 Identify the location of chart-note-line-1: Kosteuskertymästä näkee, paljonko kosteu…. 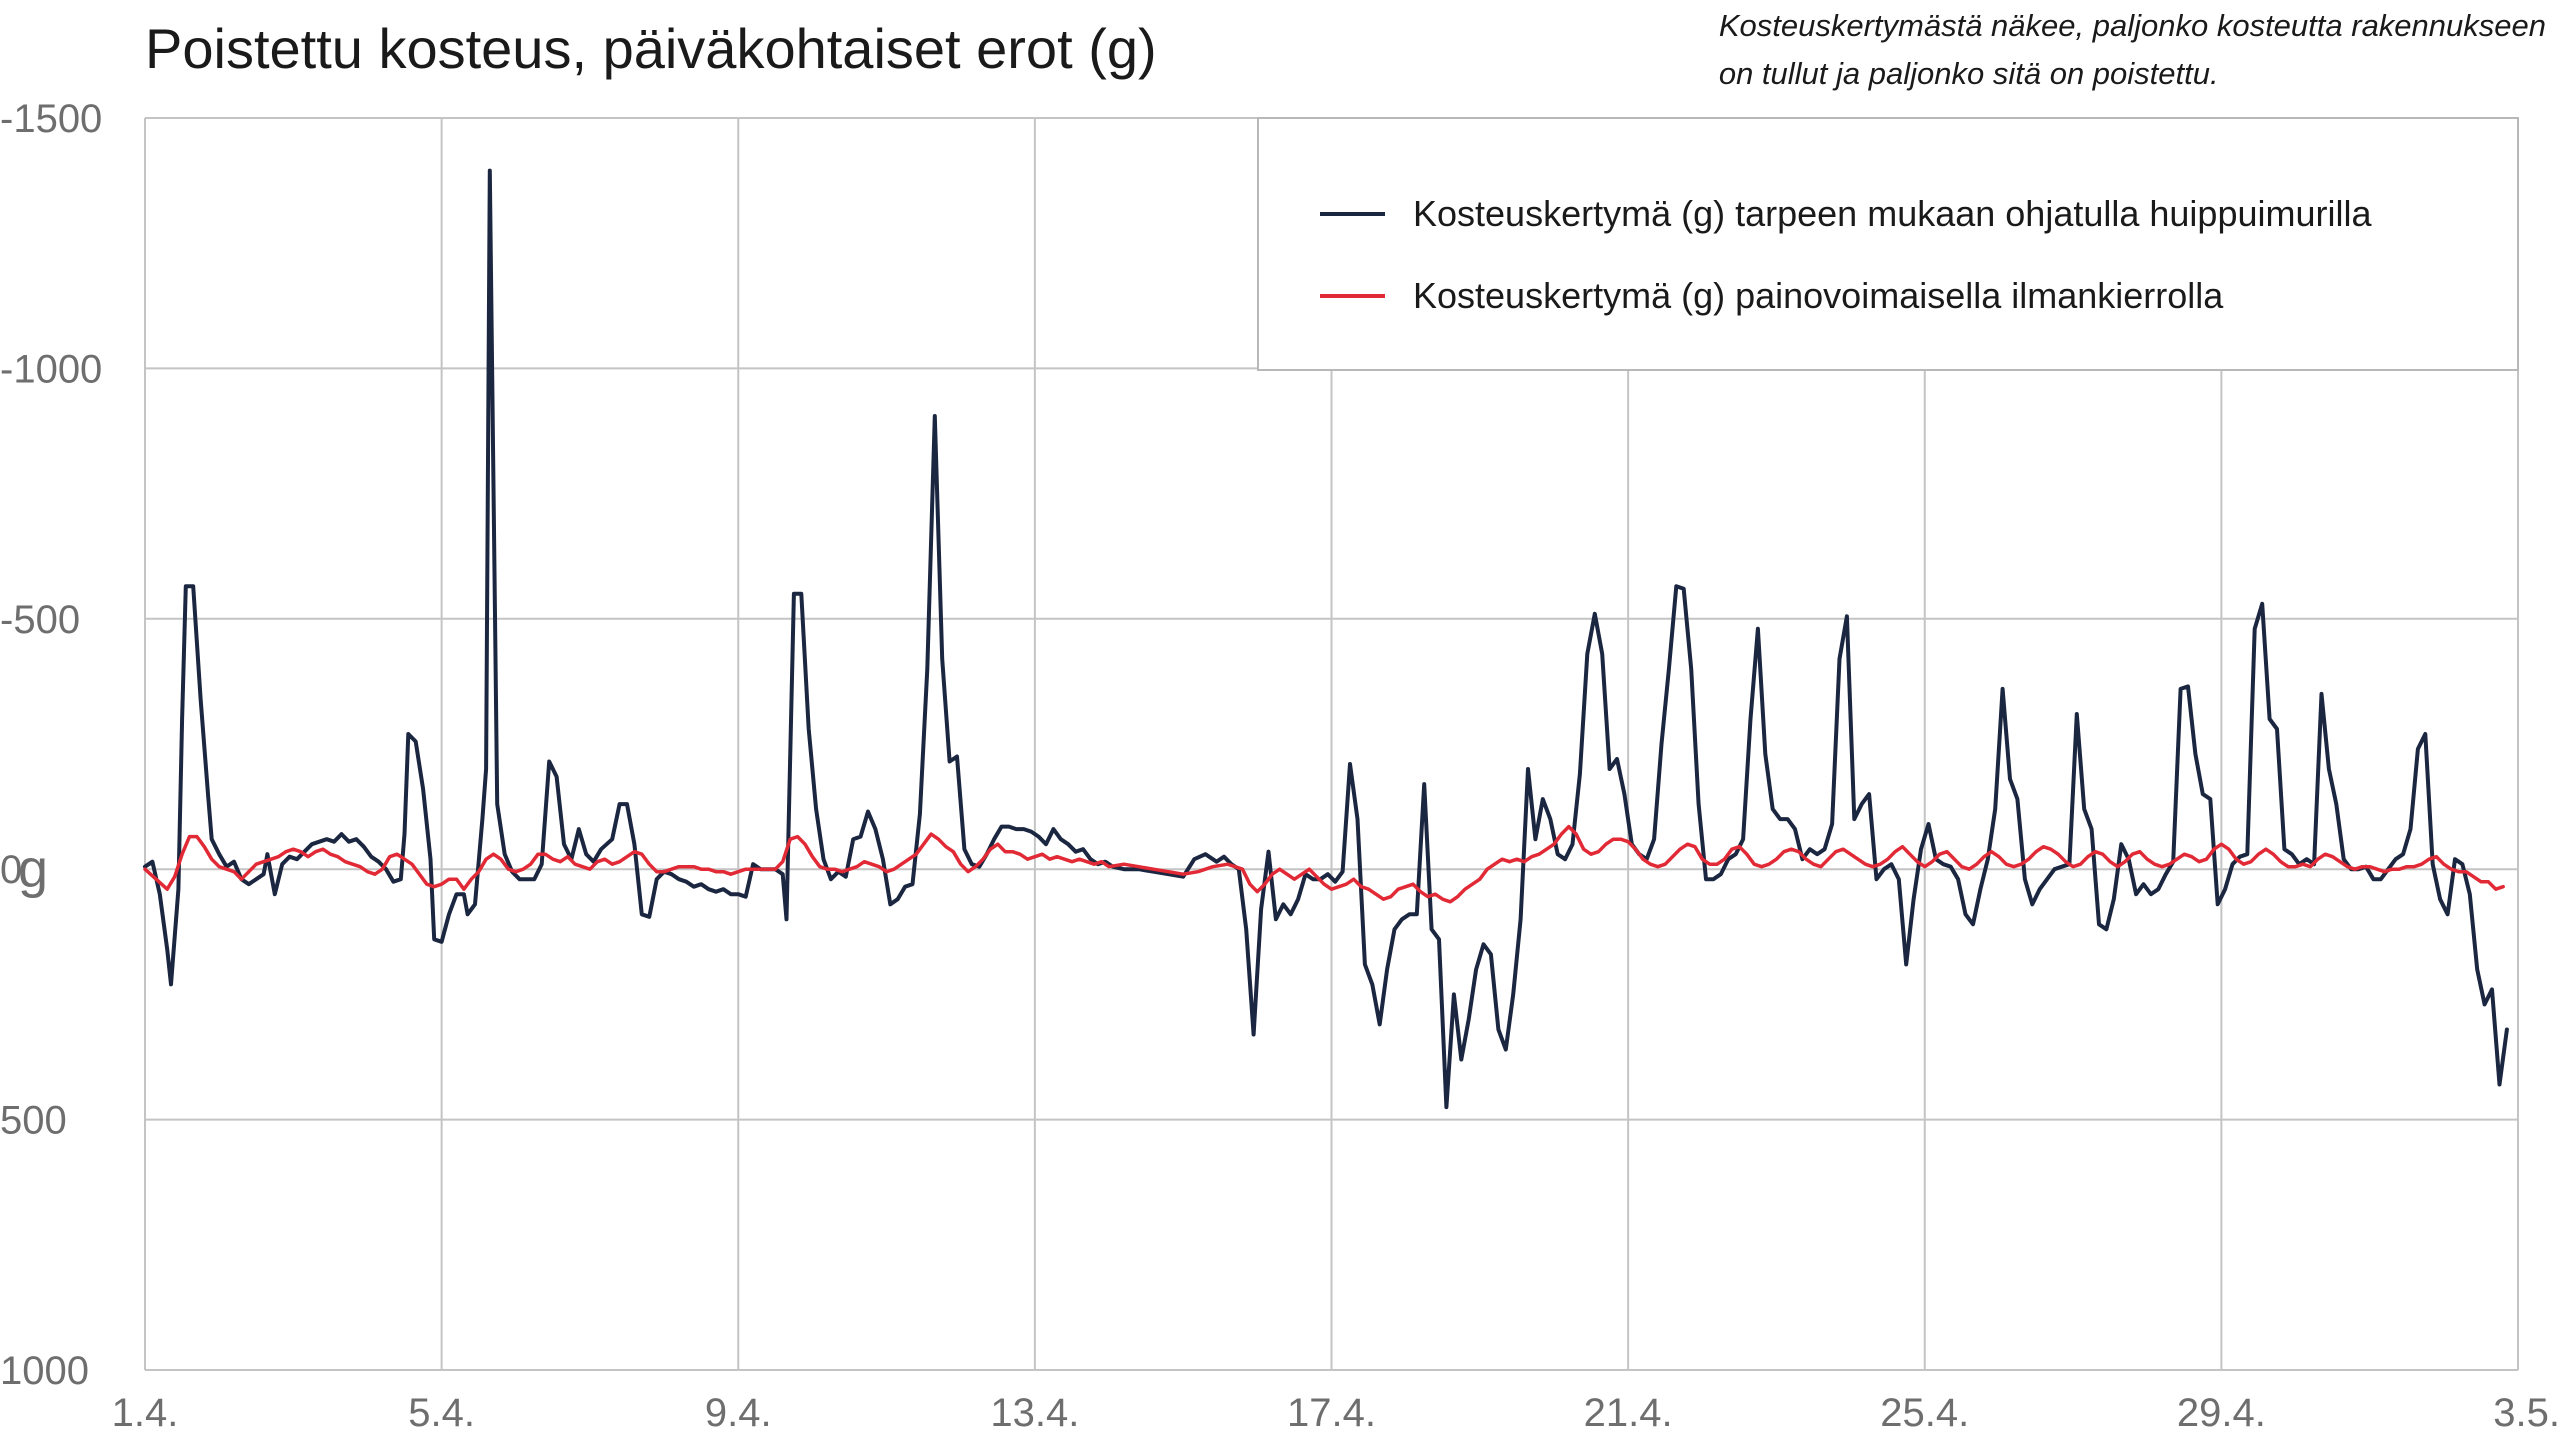
(2132, 25).